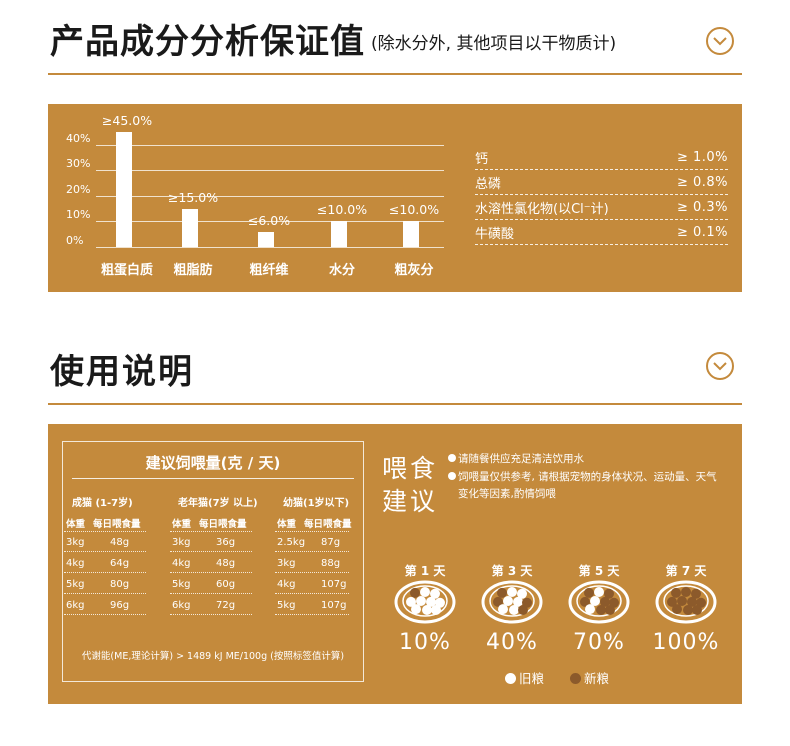 This screenshot has height=746, width=790. I want to click on legend-new: 新粮, so click(589, 677).